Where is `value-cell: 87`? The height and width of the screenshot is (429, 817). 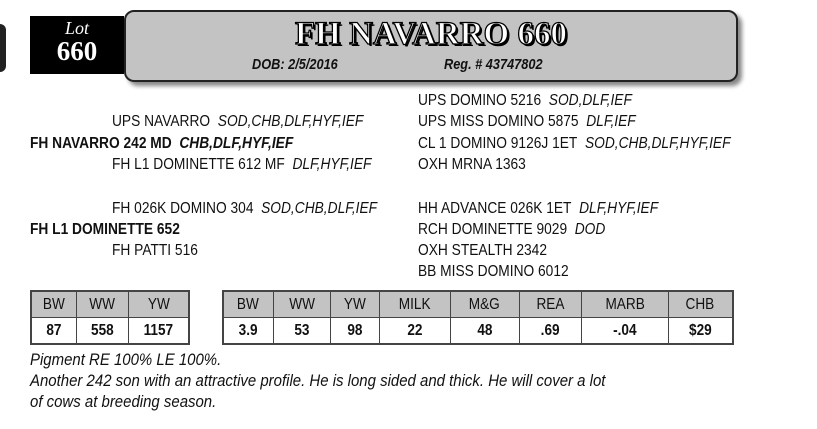 value-cell: 87 is located at coordinates (53, 331).